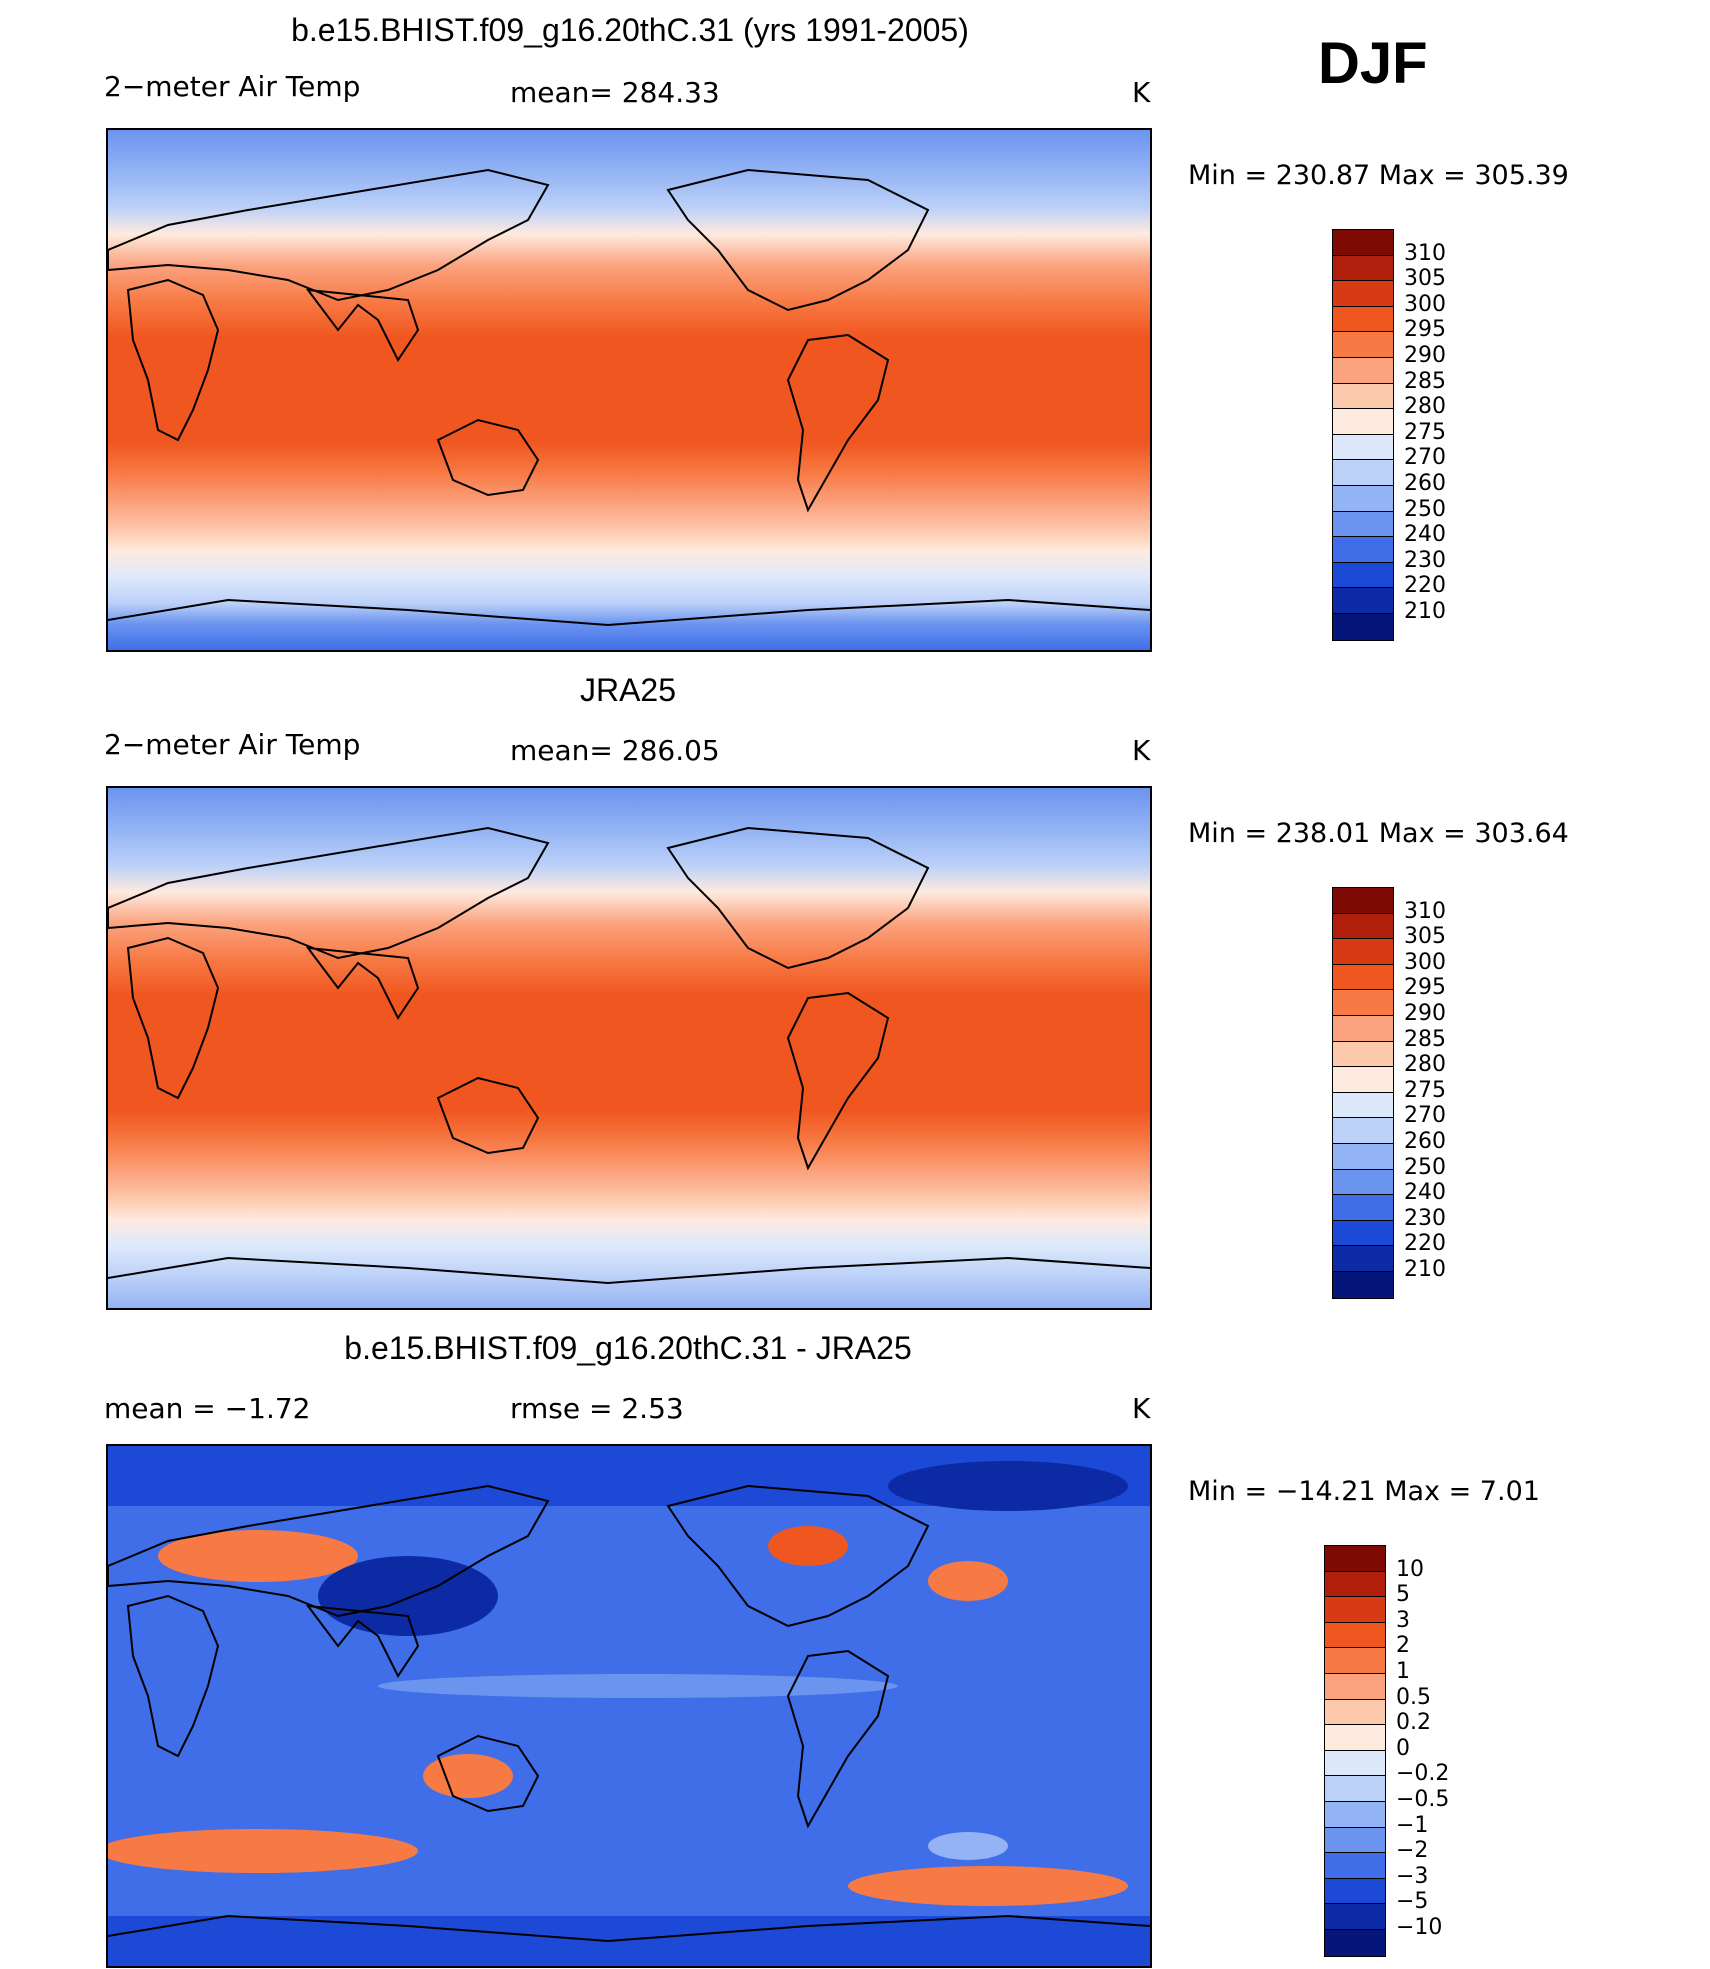 The width and height of the screenshot is (1710, 1969). I want to click on colorbar-tick-label: −3, so click(1412, 1876).